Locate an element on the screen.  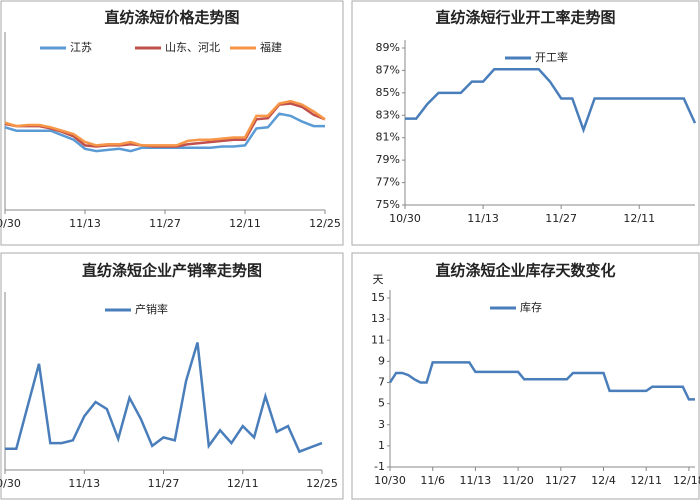
y-tick-label: 85% is located at coordinates (388, 92).